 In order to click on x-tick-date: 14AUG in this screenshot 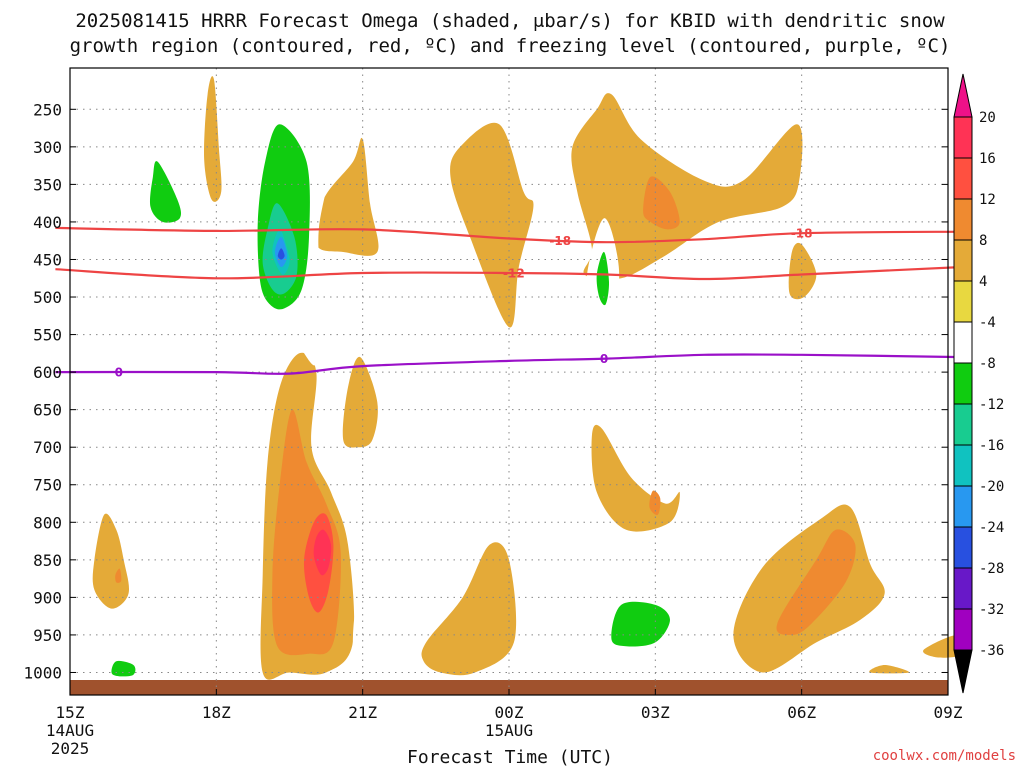, I will do `click(70, 730)`.